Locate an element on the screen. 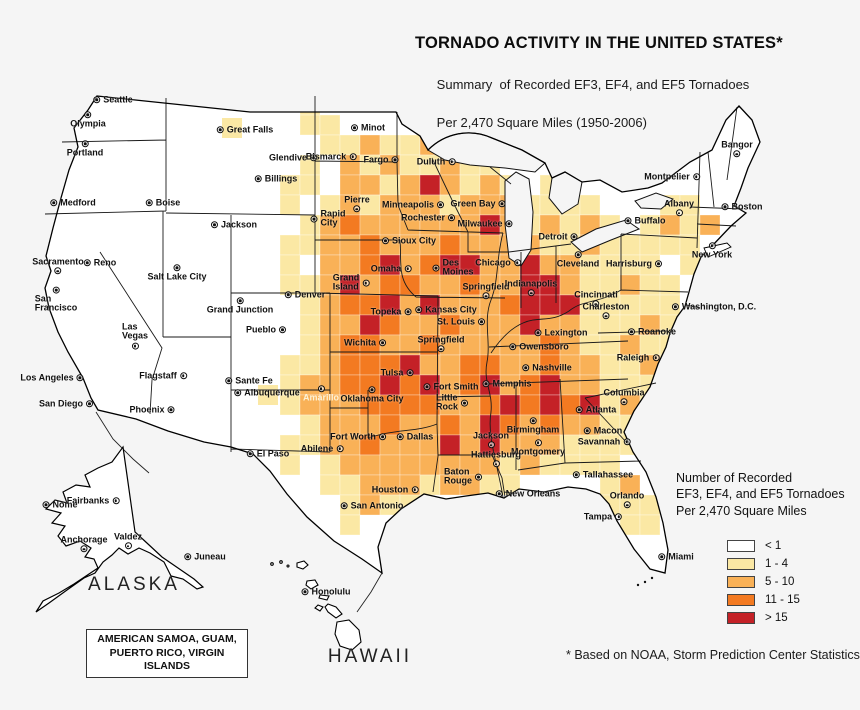 This screenshot has height=710, width=860. city-name: Owensboro is located at coordinates (544, 346).